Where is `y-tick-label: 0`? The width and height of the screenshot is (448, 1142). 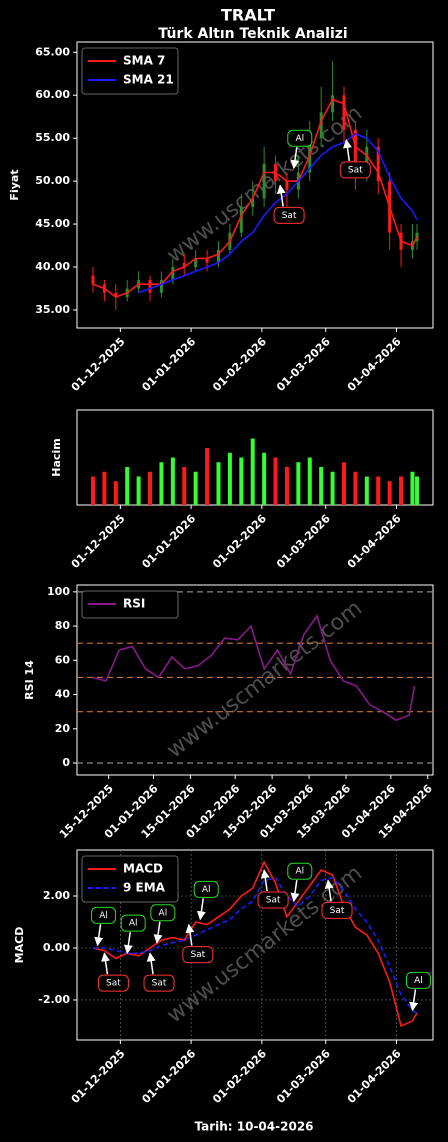 y-tick-label: 0 is located at coordinates (66, 762).